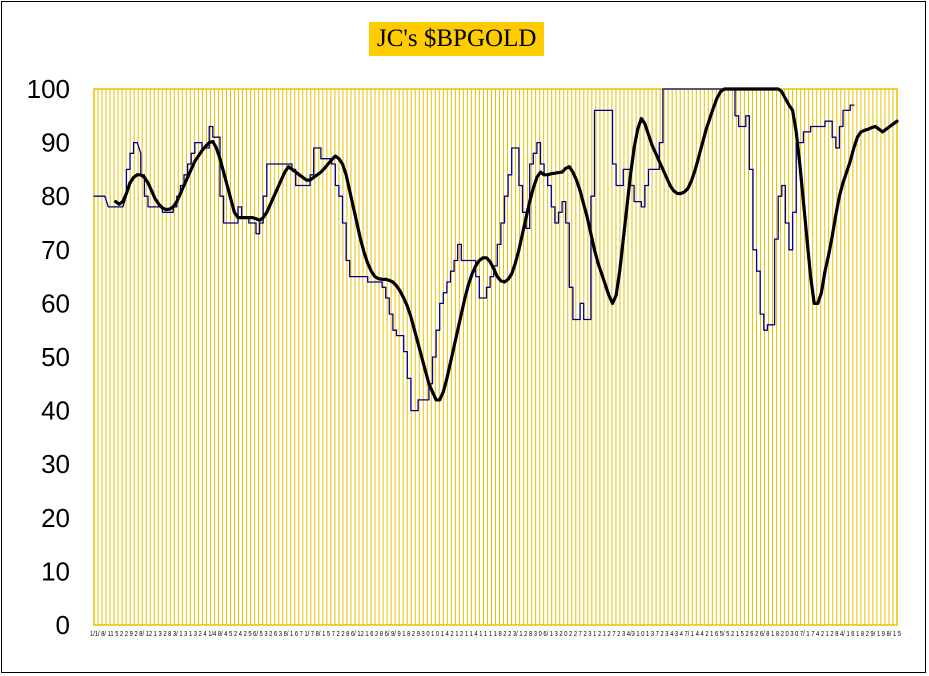 This screenshot has width=929, height=676. I want to click on y-tick-label: 30, so click(55, 464).